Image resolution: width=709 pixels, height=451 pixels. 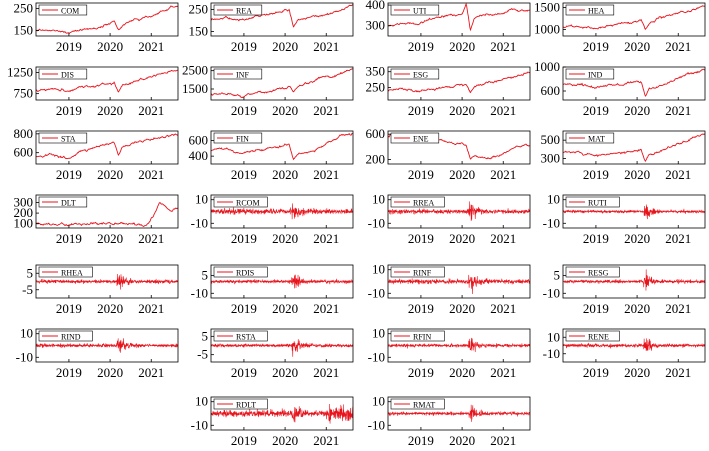 I want to click on legend-label: STA, so click(x=68, y=139).